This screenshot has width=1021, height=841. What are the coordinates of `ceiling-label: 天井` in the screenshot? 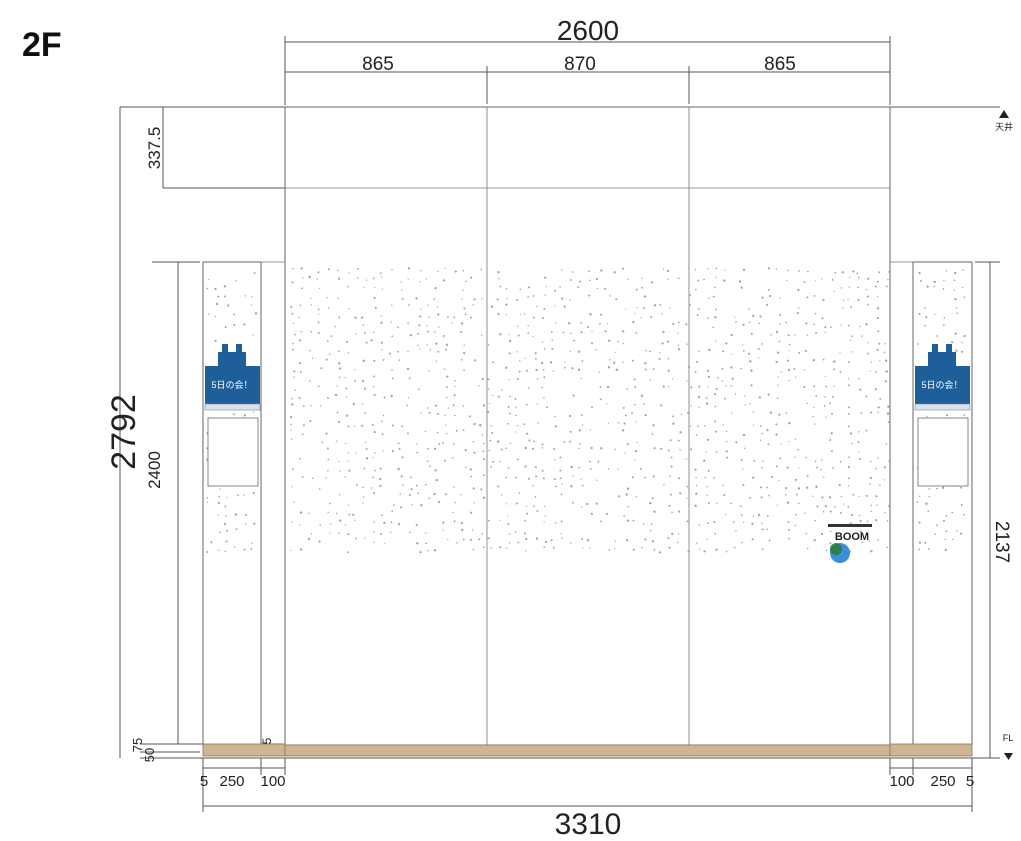 It's located at (1004, 126).